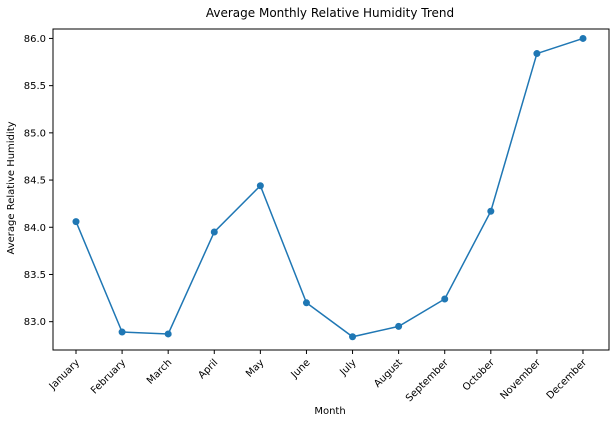 This screenshot has height=423, width=615. Describe the element at coordinates (159, 371) in the screenshot. I see `x-tick-label: March` at that location.